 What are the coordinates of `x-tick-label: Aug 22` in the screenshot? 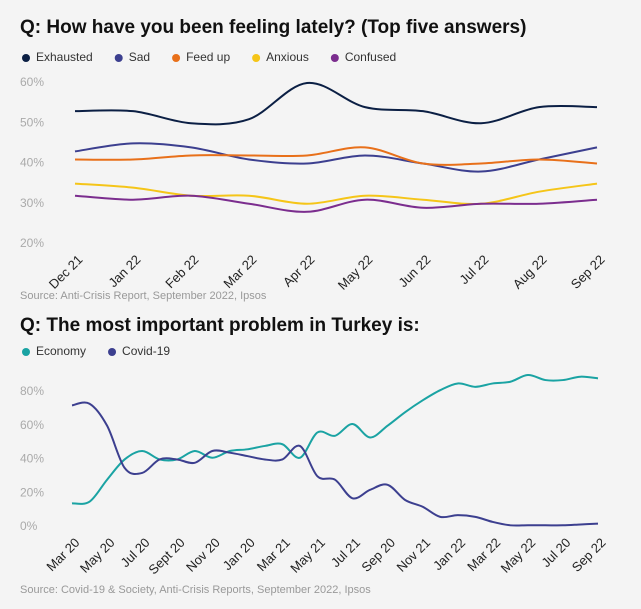 It's located at (530, 272).